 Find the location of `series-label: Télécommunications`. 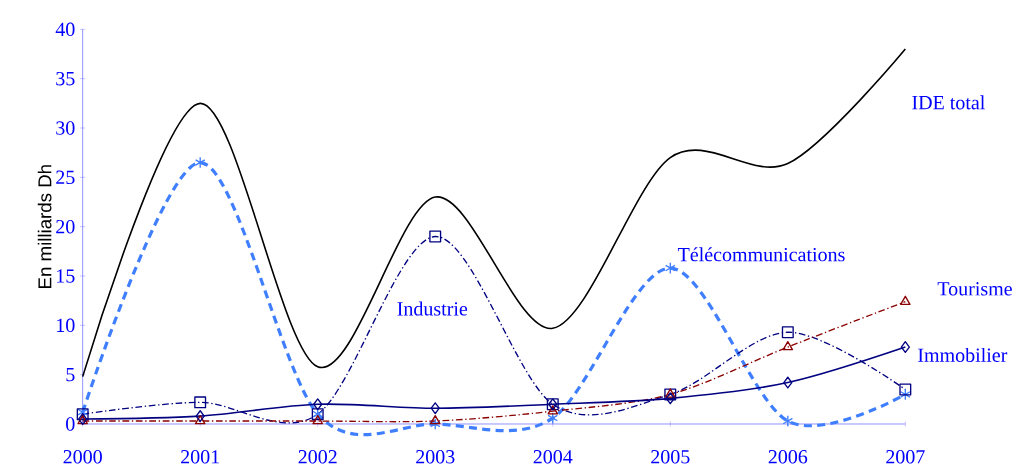

series-label: Télécommunications is located at coordinates (761, 254).